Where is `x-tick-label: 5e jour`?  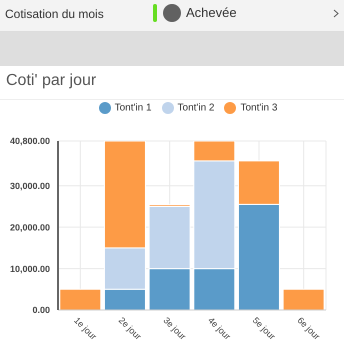
x-tick-label: 5e jour is located at coordinates (264, 328).